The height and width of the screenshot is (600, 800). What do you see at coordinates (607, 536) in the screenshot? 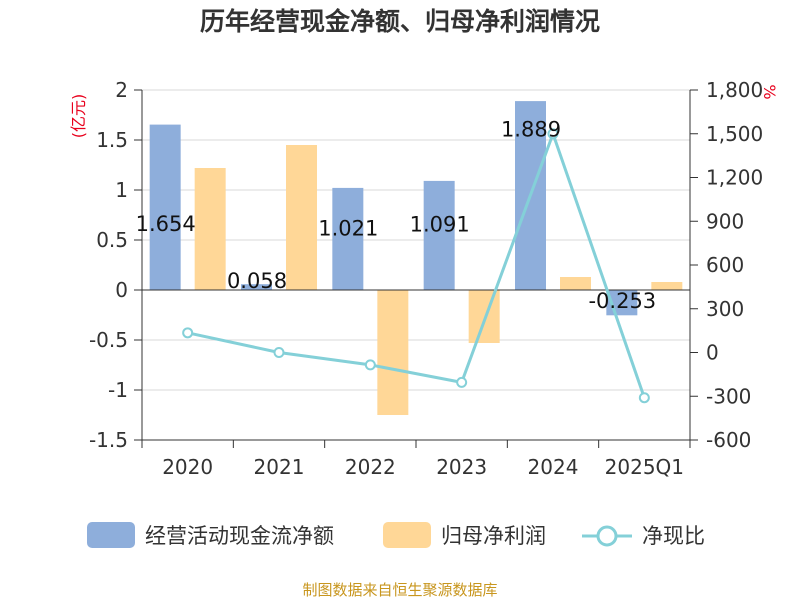
I see `legend-marker-ratio` at bounding box center [607, 536].